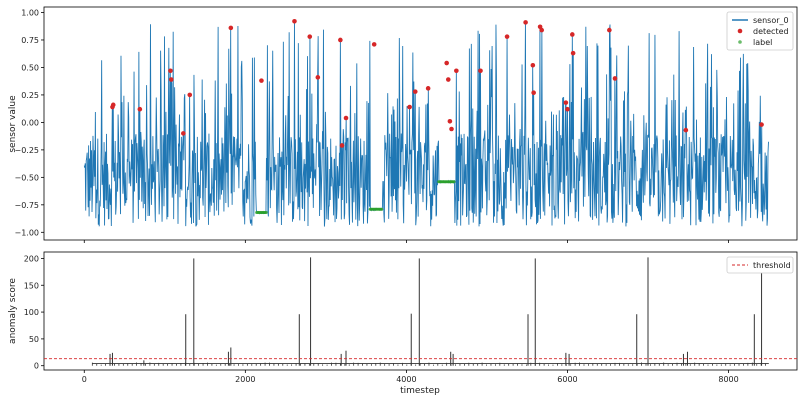  I want to click on legend-detected-marker, so click(740, 31).